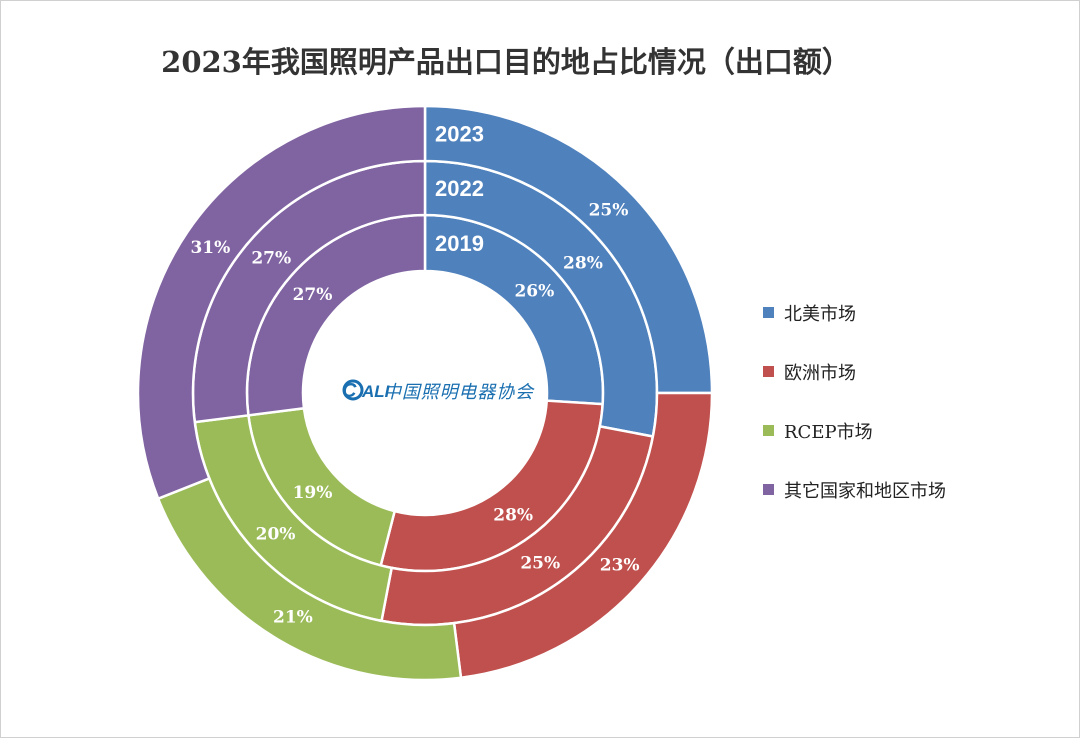 The image size is (1080, 738). What do you see at coordinates (540, 564) in the screenshot?
I see `ring-2022-label-europe: 25%` at bounding box center [540, 564].